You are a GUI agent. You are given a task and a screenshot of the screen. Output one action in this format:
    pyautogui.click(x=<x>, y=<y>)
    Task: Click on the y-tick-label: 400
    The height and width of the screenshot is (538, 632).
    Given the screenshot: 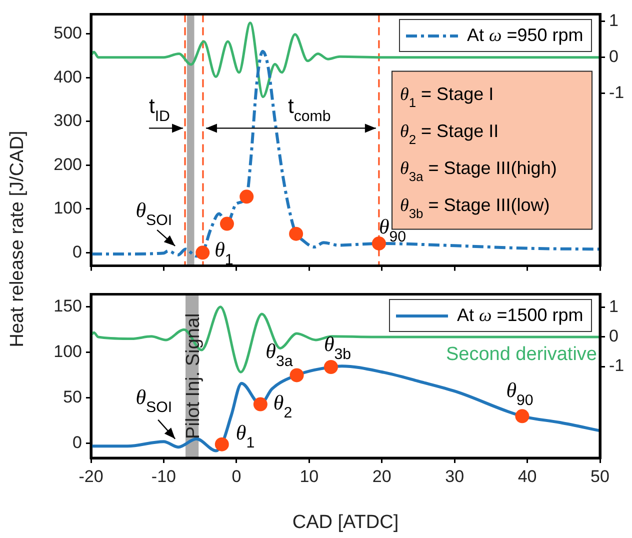 What is the action you would take?
    pyautogui.click(x=68, y=76)
    